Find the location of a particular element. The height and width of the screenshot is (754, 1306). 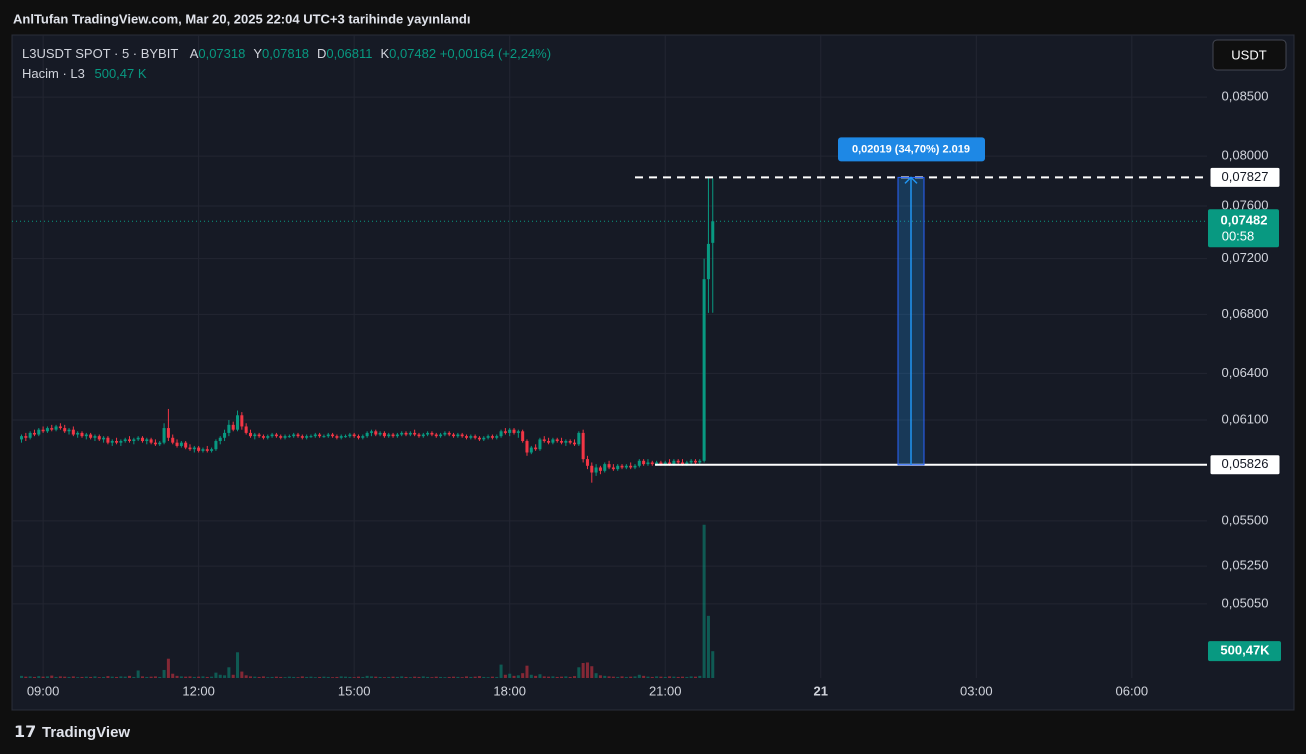

y-tick-label: 0,08000 is located at coordinates (1245, 155).